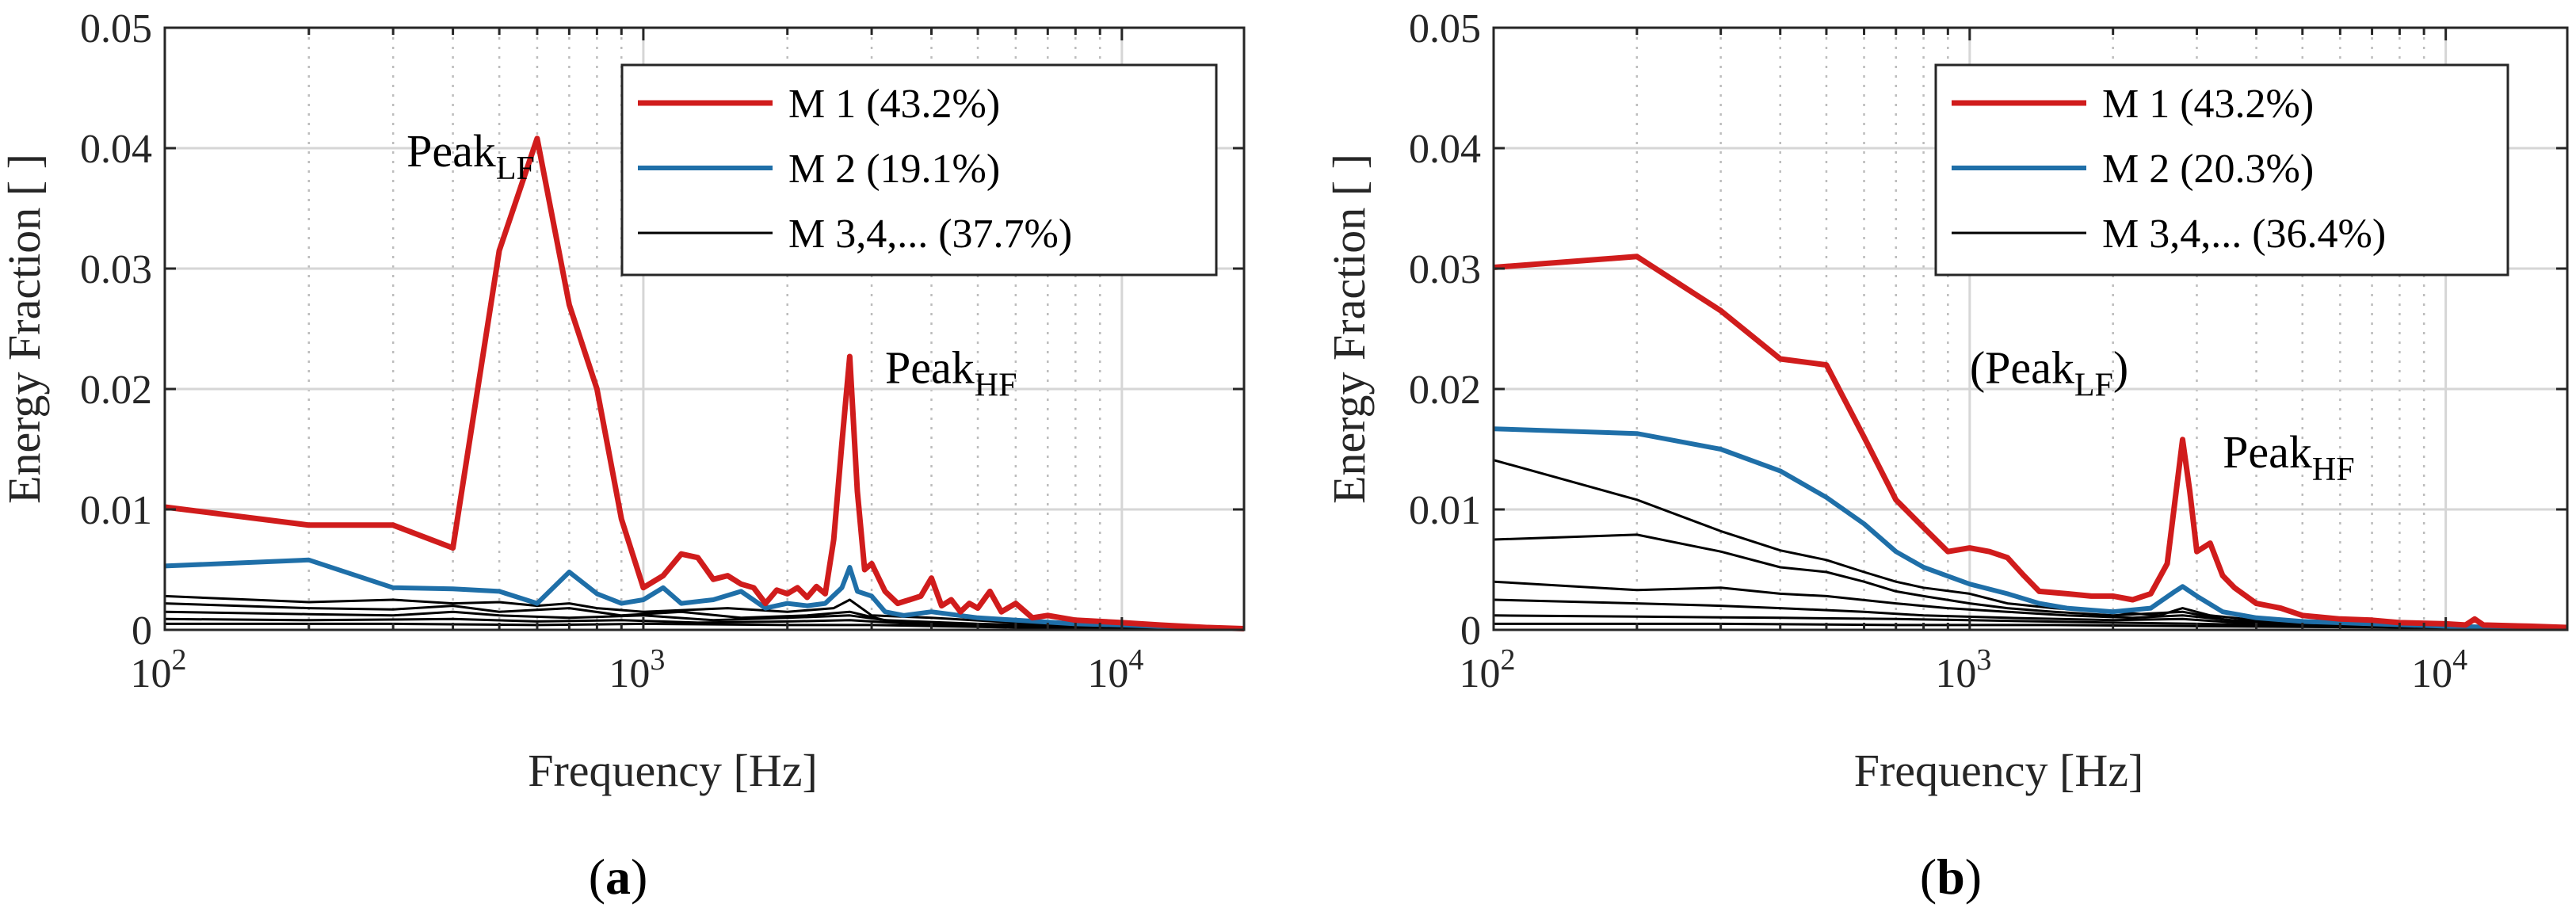  I want to click on panel-label: (a), so click(618, 877).